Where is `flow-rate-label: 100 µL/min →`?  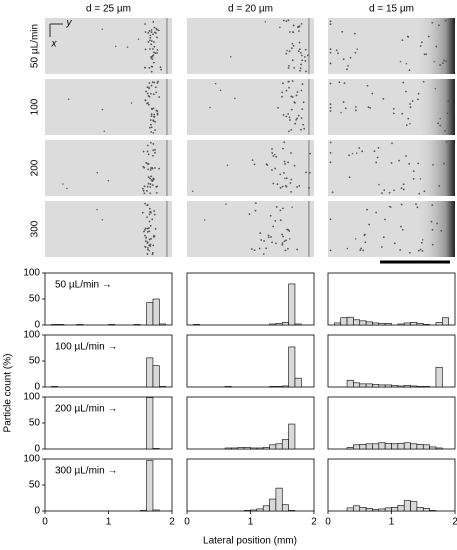 flow-rate-label: 100 µL/min → is located at coordinates (86, 347).